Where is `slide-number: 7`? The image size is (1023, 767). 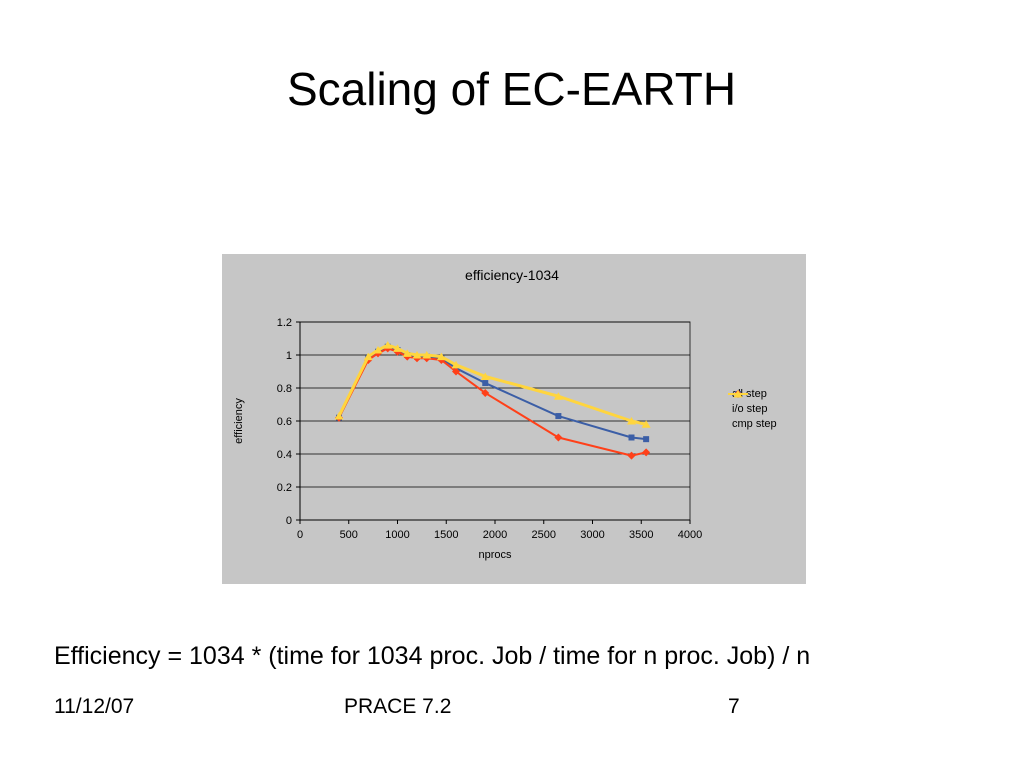
slide-number: 7 is located at coordinates (734, 706).